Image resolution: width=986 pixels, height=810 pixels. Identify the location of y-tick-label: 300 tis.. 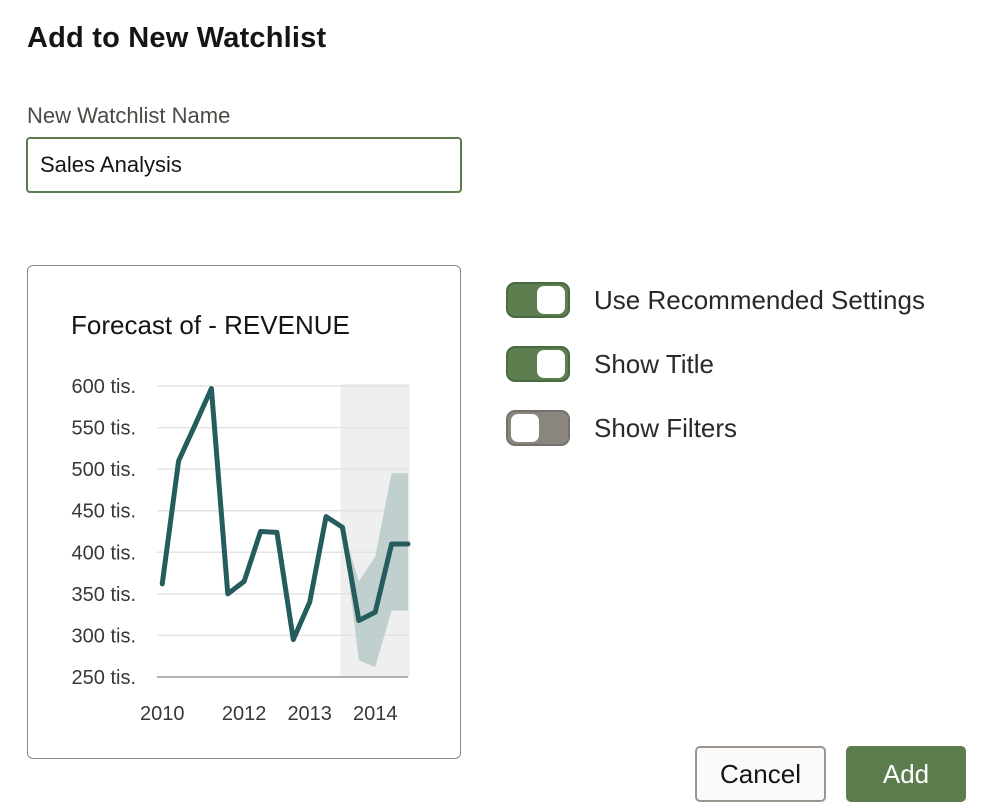
(104, 636).